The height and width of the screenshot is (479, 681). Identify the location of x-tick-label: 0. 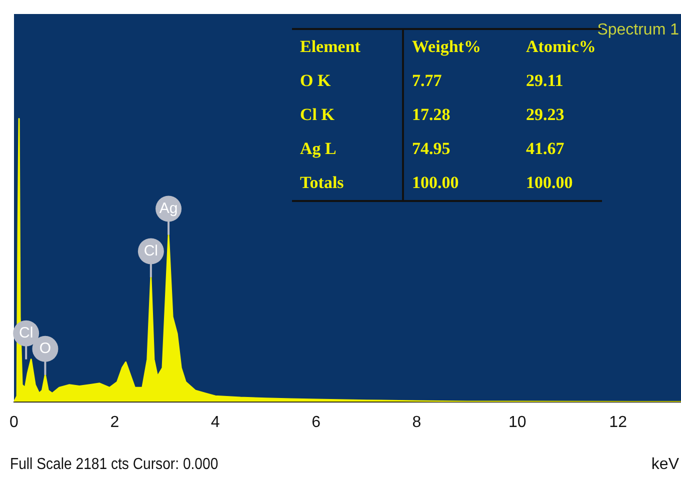
(14, 422).